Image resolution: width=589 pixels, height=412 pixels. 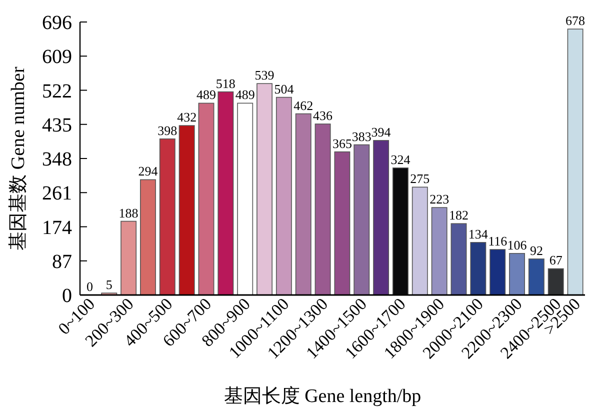 I want to click on data-label: 462, so click(x=304, y=105).